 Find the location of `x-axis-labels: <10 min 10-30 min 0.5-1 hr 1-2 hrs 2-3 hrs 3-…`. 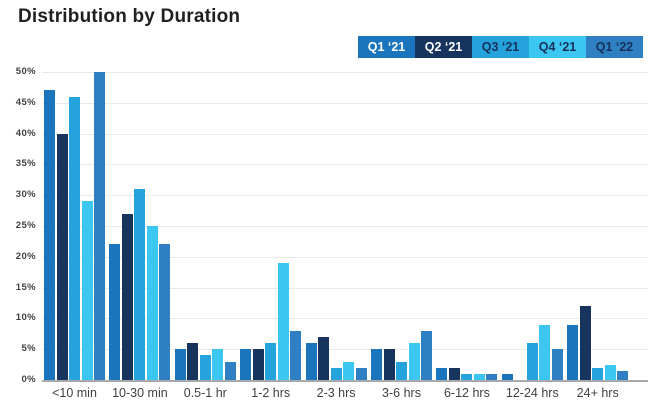

x-axis-labels: <10 min 10-30 min 0.5-1 hr 1-2 hrs 2-3 hrs 3-… is located at coordinates (345, 396).